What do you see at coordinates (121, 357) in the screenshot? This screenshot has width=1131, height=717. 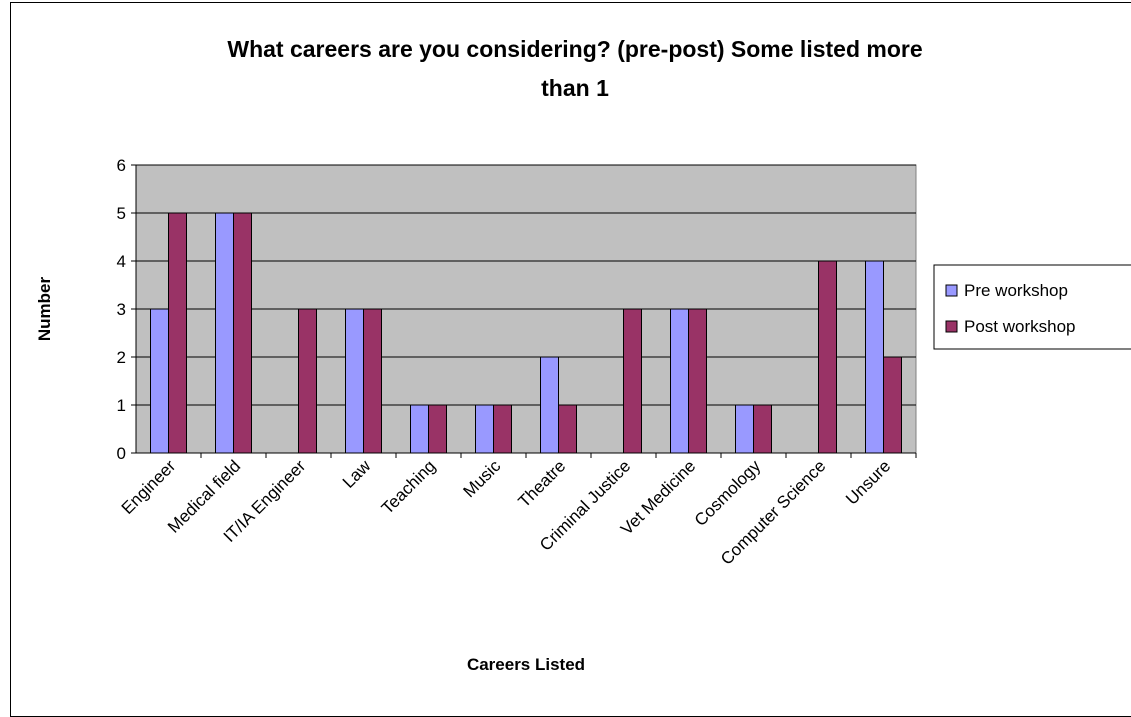 I see `y-tick-label-2: 2` at bounding box center [121, 357].